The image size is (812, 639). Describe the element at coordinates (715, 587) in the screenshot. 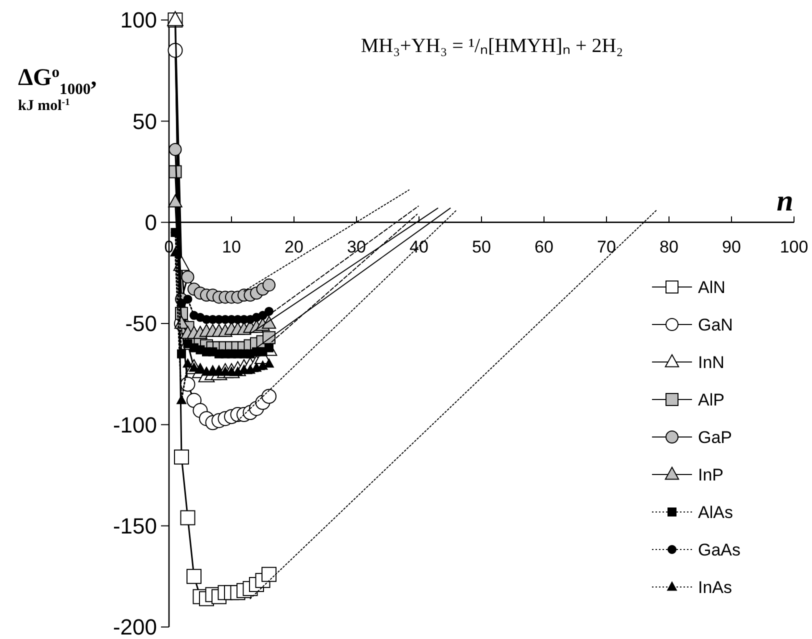

I see `legend-label: InAs` at that location.